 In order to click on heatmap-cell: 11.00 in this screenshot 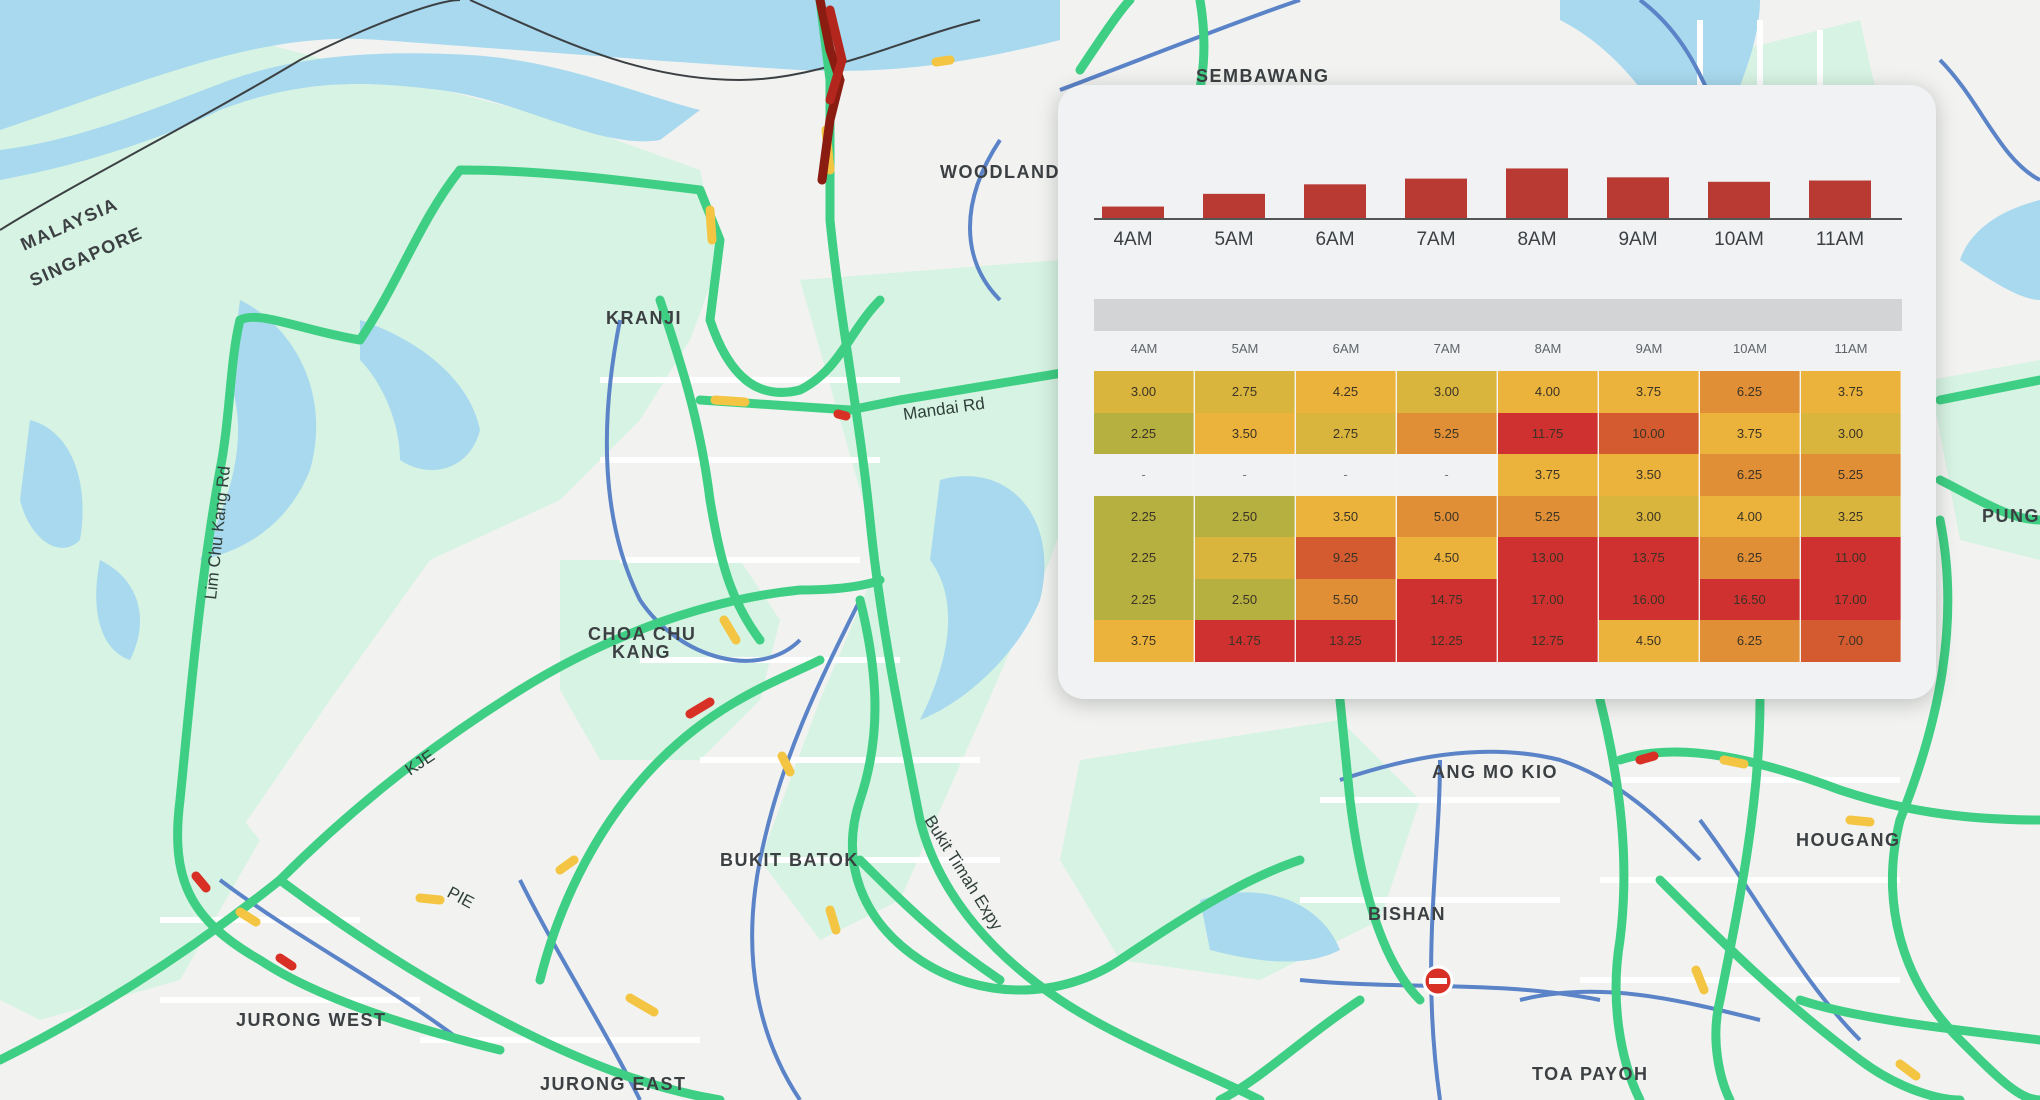, I will do `click(1851, 558)`.